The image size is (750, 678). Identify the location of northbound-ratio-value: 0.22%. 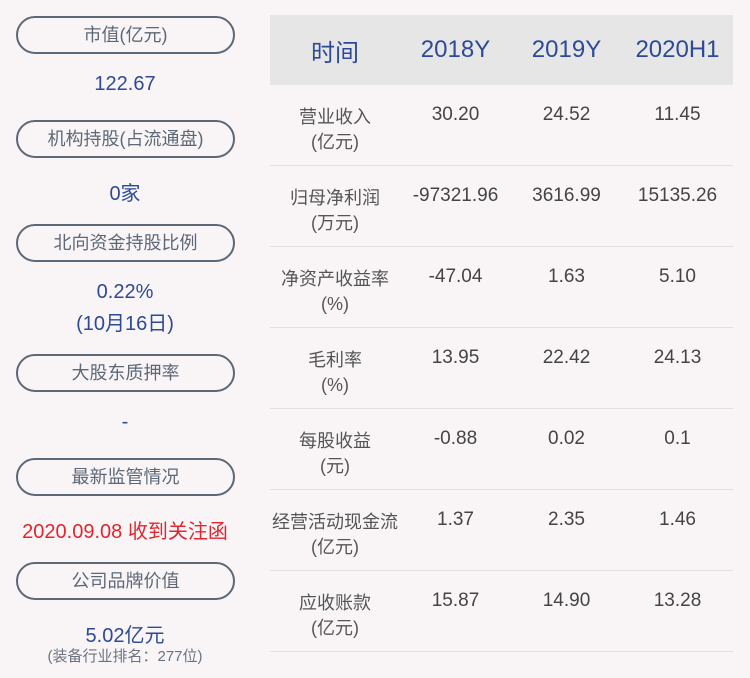
(125, 292).